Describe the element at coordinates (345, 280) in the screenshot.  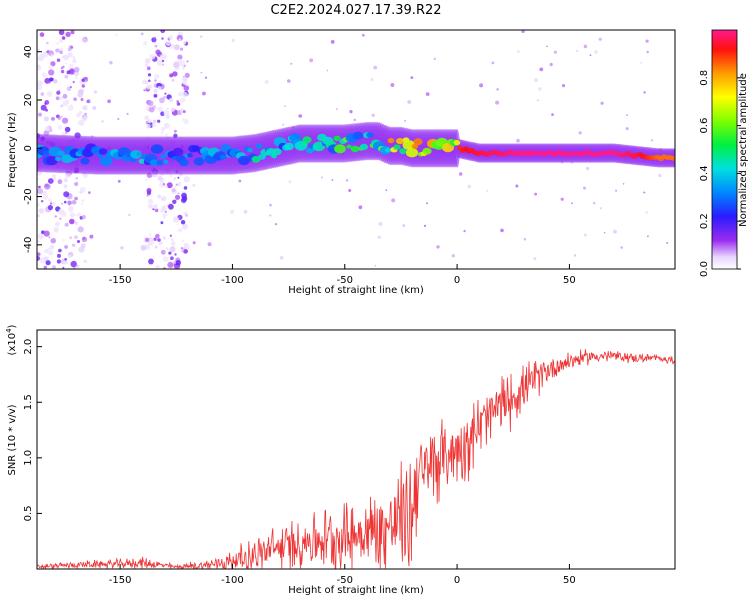
I see `x-tick-label: -50` at that location.